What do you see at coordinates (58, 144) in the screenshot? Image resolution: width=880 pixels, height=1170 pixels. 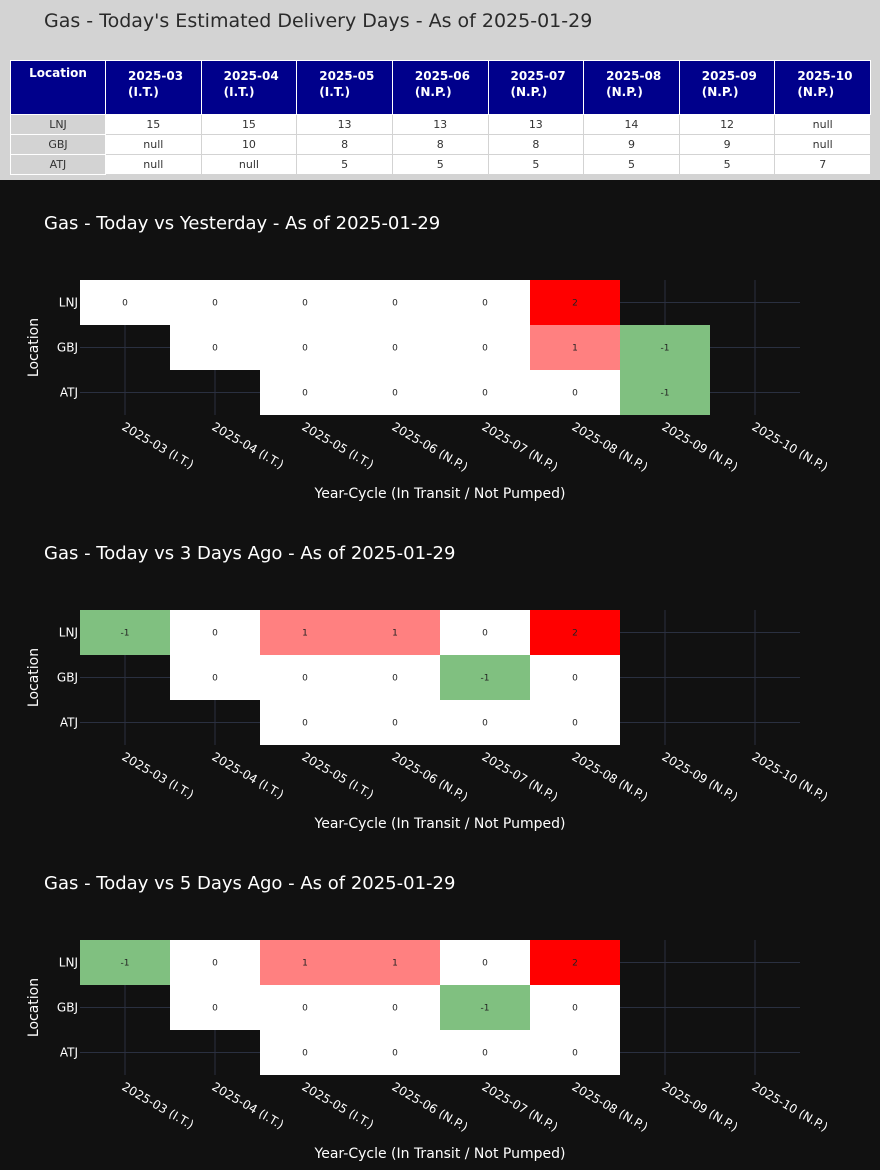 I see `row-location-gbj: GBJ` at bounding box center [58, 144].